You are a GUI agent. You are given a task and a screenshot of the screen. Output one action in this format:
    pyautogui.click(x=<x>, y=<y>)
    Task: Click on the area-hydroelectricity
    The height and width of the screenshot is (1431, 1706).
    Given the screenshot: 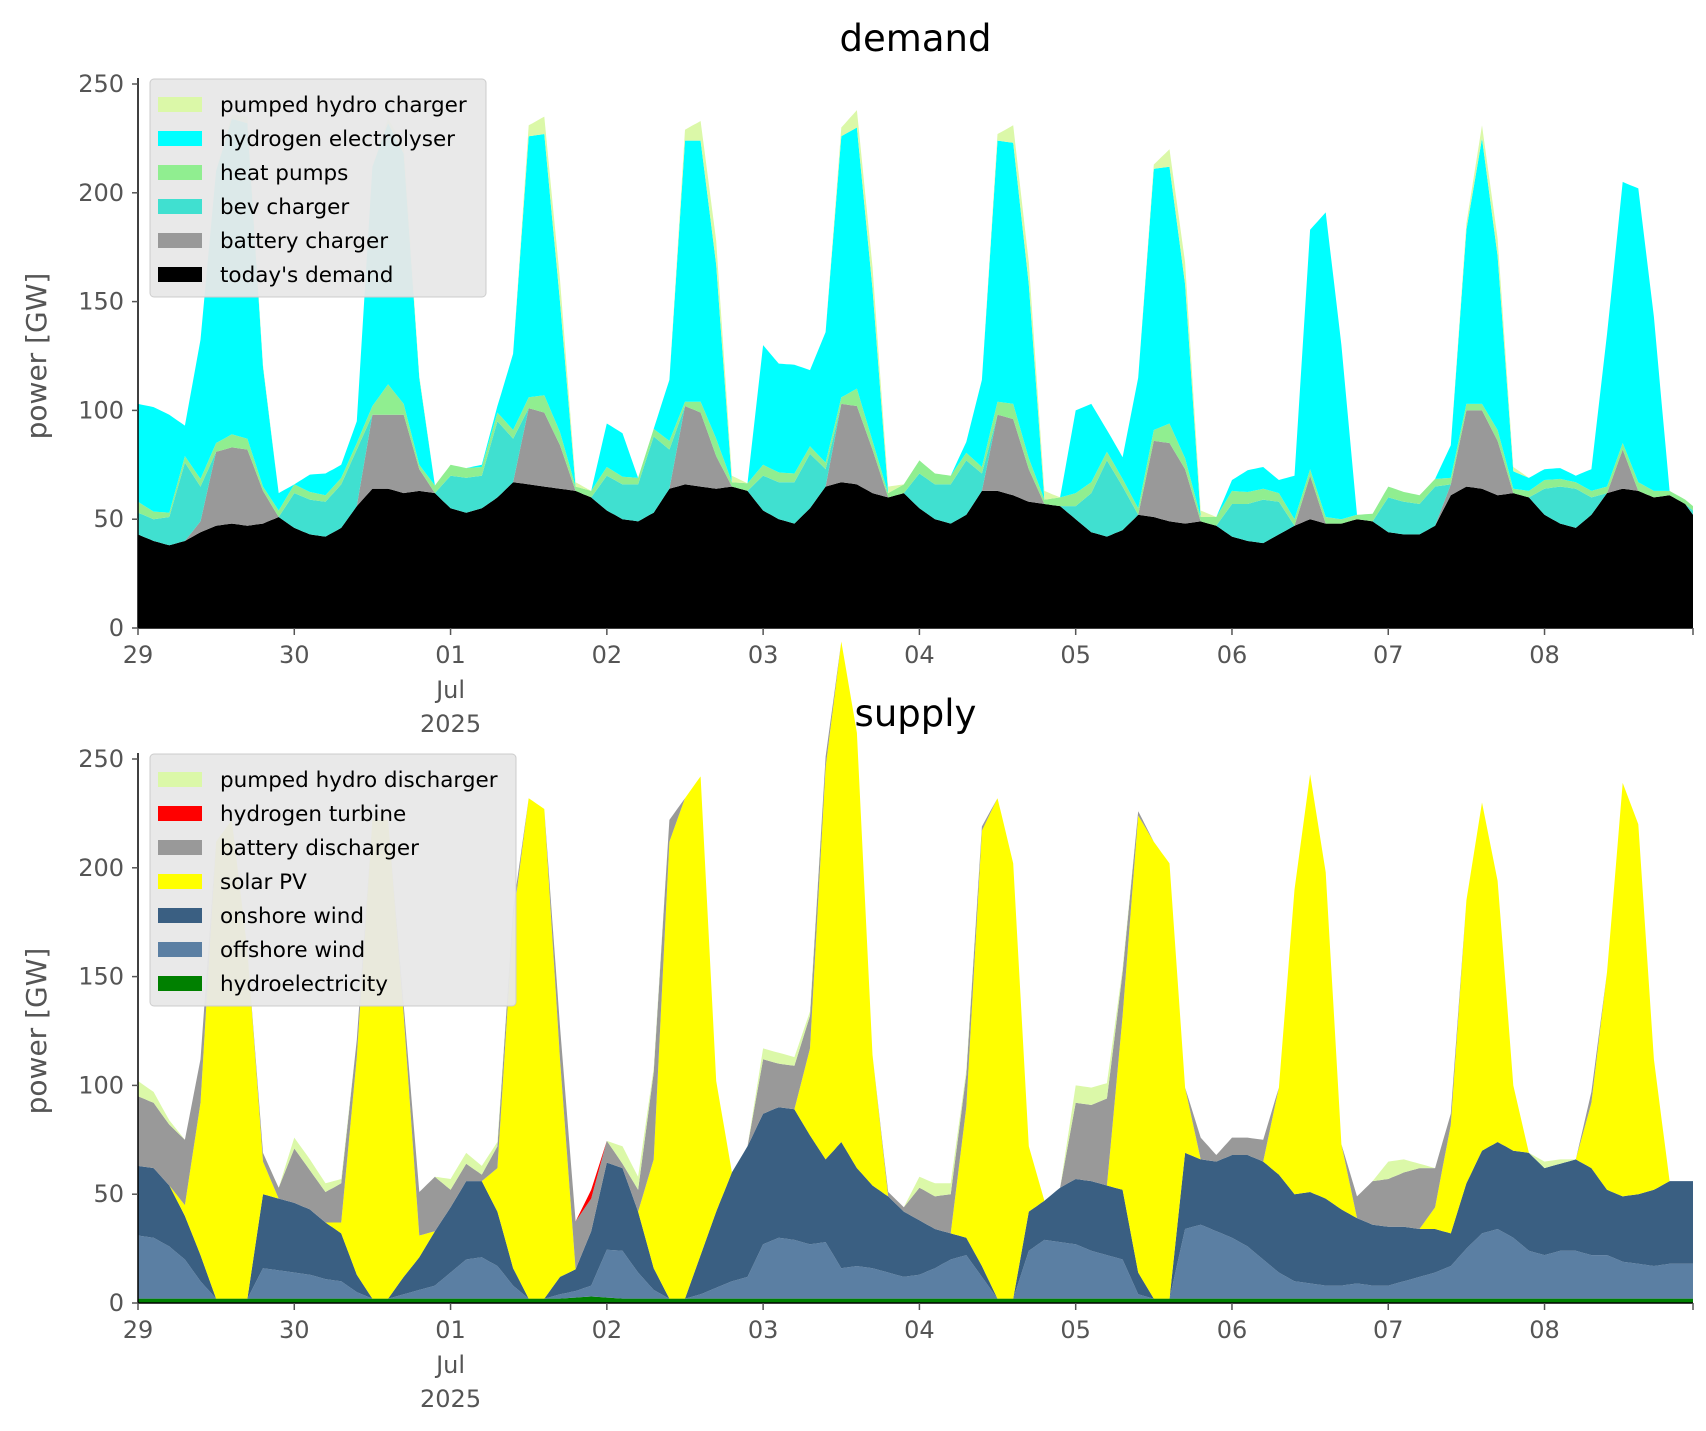 What is the action you would take?
    pyautogui.click(x=915, y=1299)
    